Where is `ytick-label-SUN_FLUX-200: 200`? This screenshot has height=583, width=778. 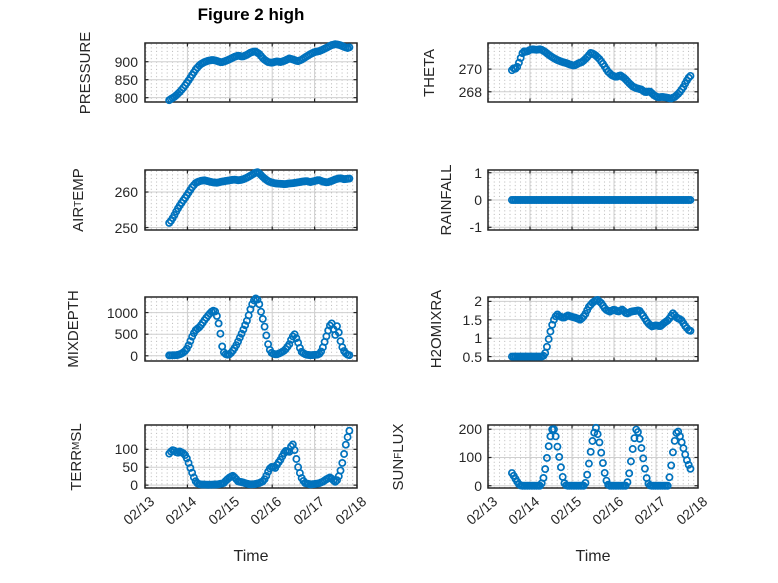
ytick-label-SUN_FLUX-200: 200 is located at coordinates (470, 429).